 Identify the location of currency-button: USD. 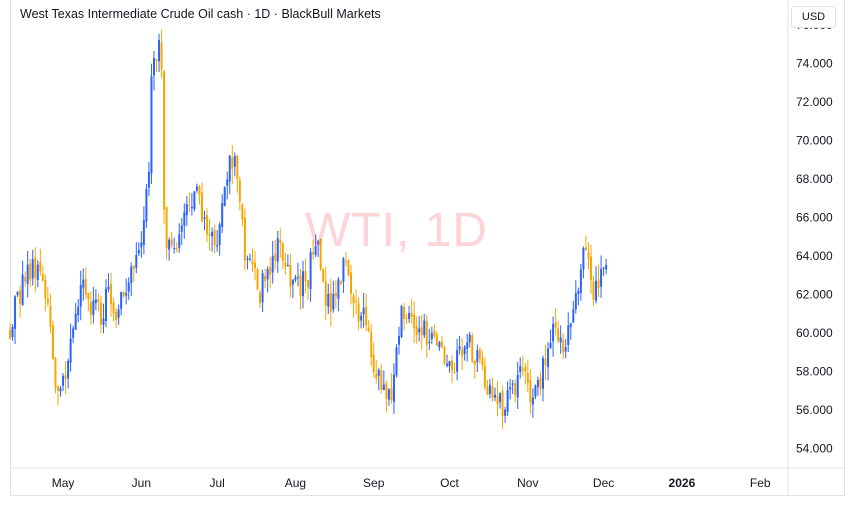
(813, 17).